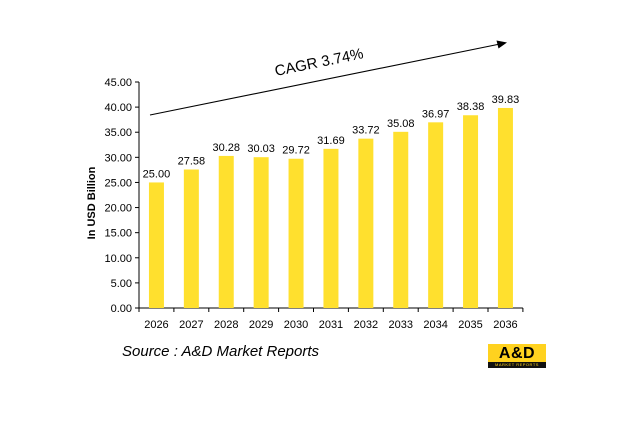  I want to click on data-label: 35.08, so click(401, 124).